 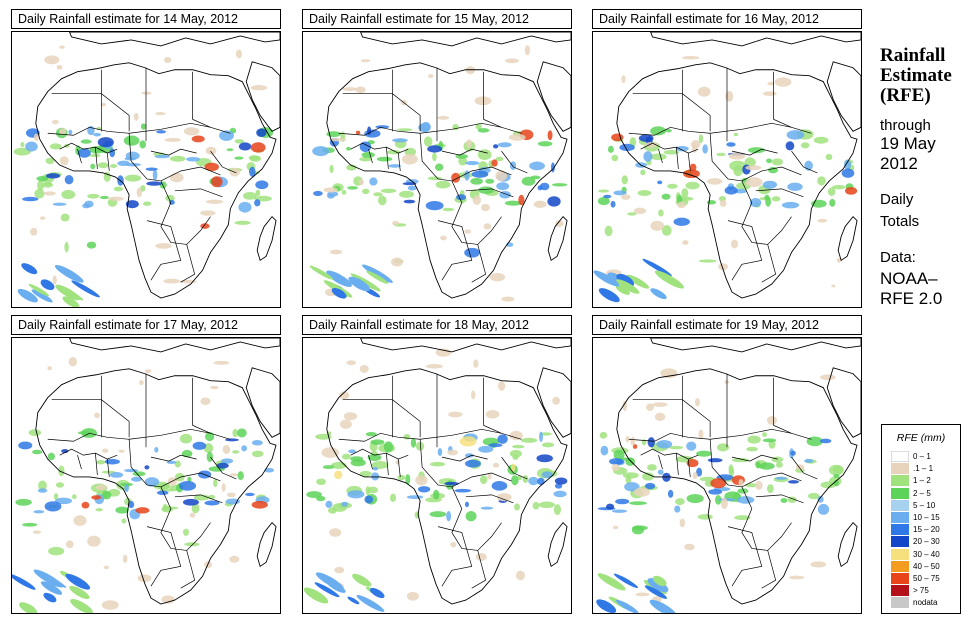 I want to click on data-source: NOAA– RFE 2.0, so click(x=911, y=289).